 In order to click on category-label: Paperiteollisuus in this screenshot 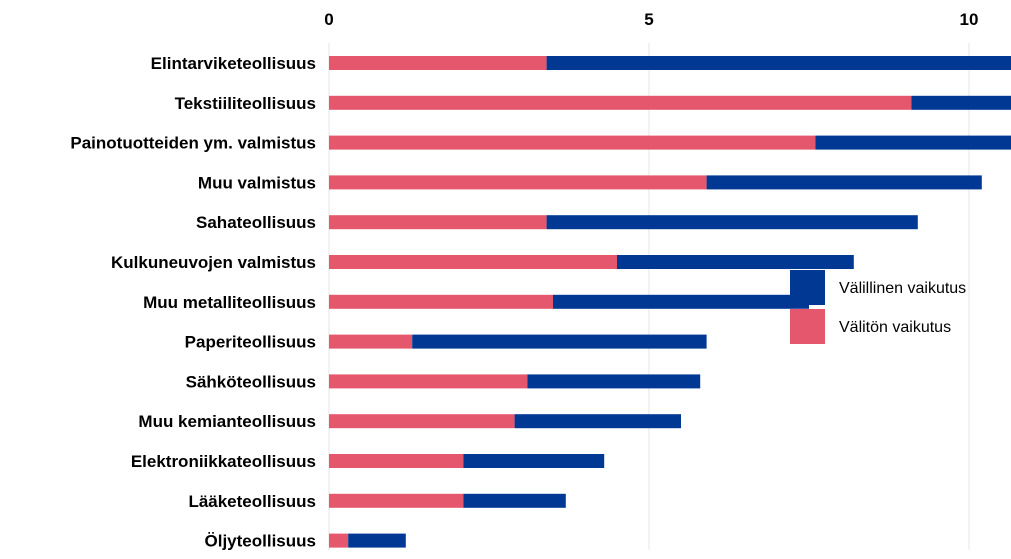, I will do `click(250, 342)`.